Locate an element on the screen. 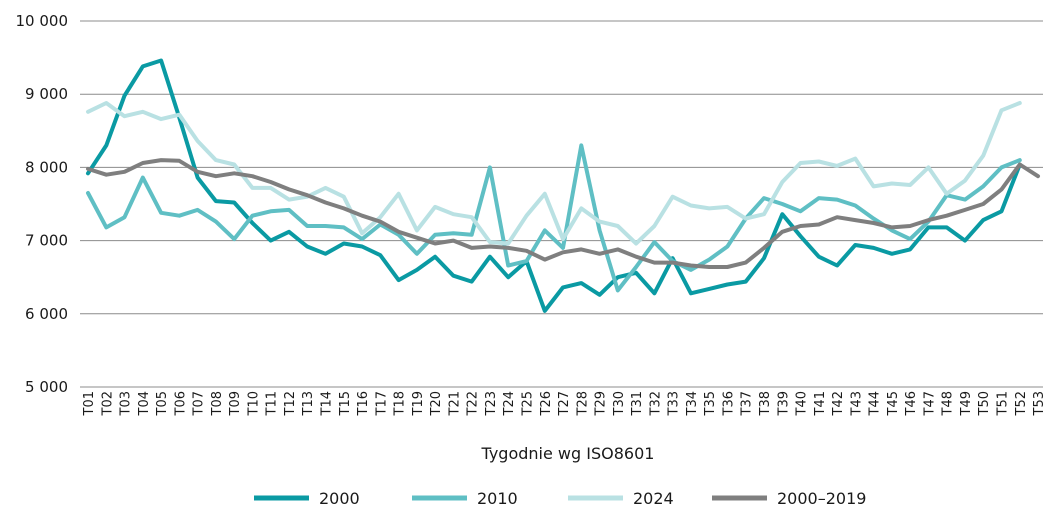 This screenshot has width=1043, height=509. legend-label: 2000–2019 is located at coordinates (821, 498).